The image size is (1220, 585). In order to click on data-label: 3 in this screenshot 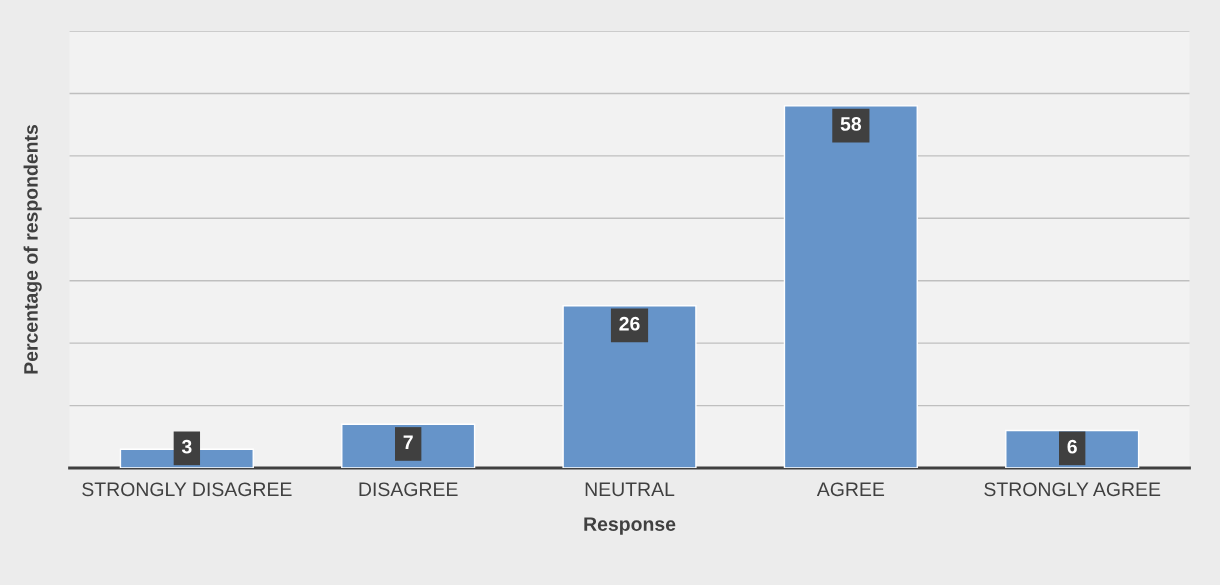, I will do `click(186, 446)`.